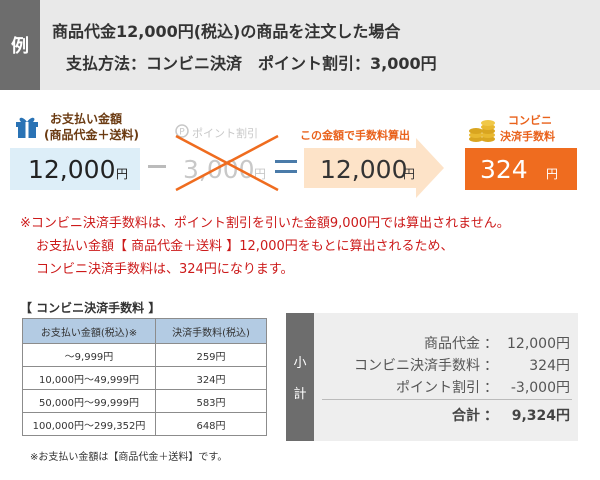  I want to click on table-row: 10,000円～49,999円 324円, so click(144, 378).